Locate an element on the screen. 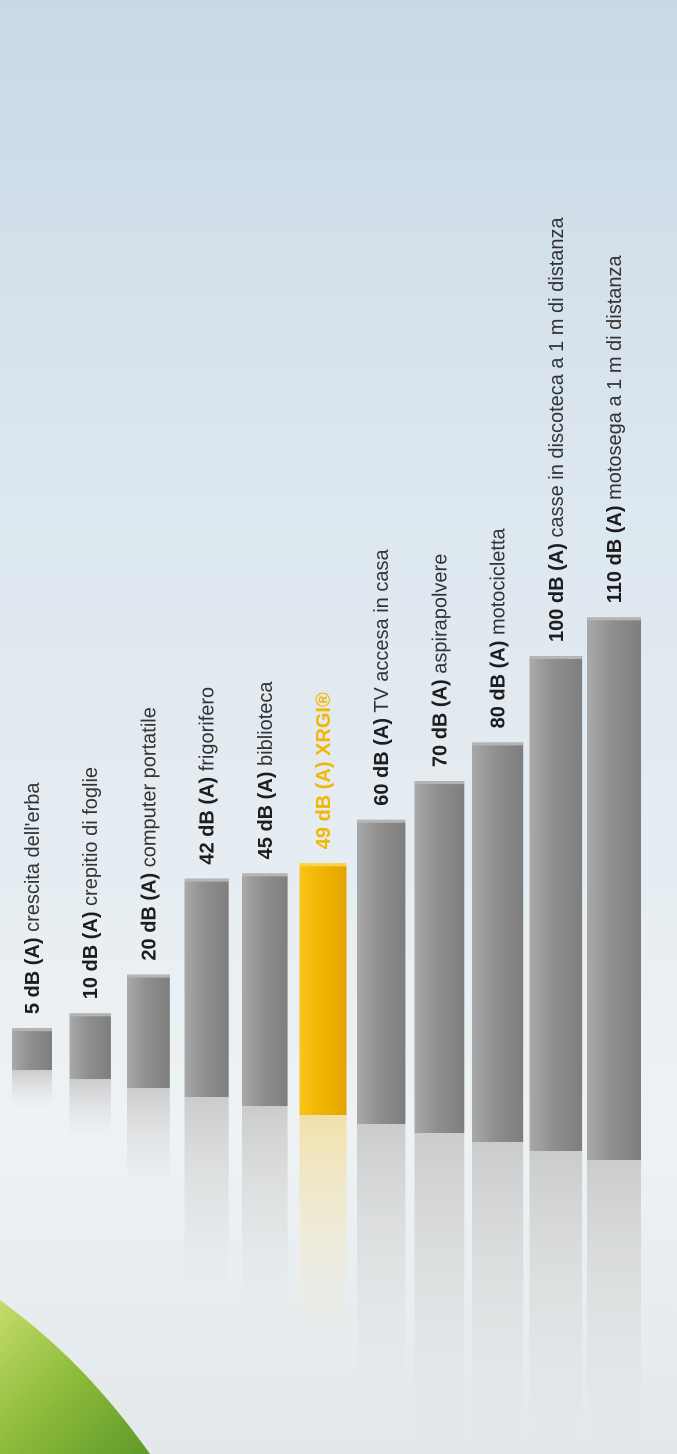  bar-42-db is located at coordinates (206, 987).